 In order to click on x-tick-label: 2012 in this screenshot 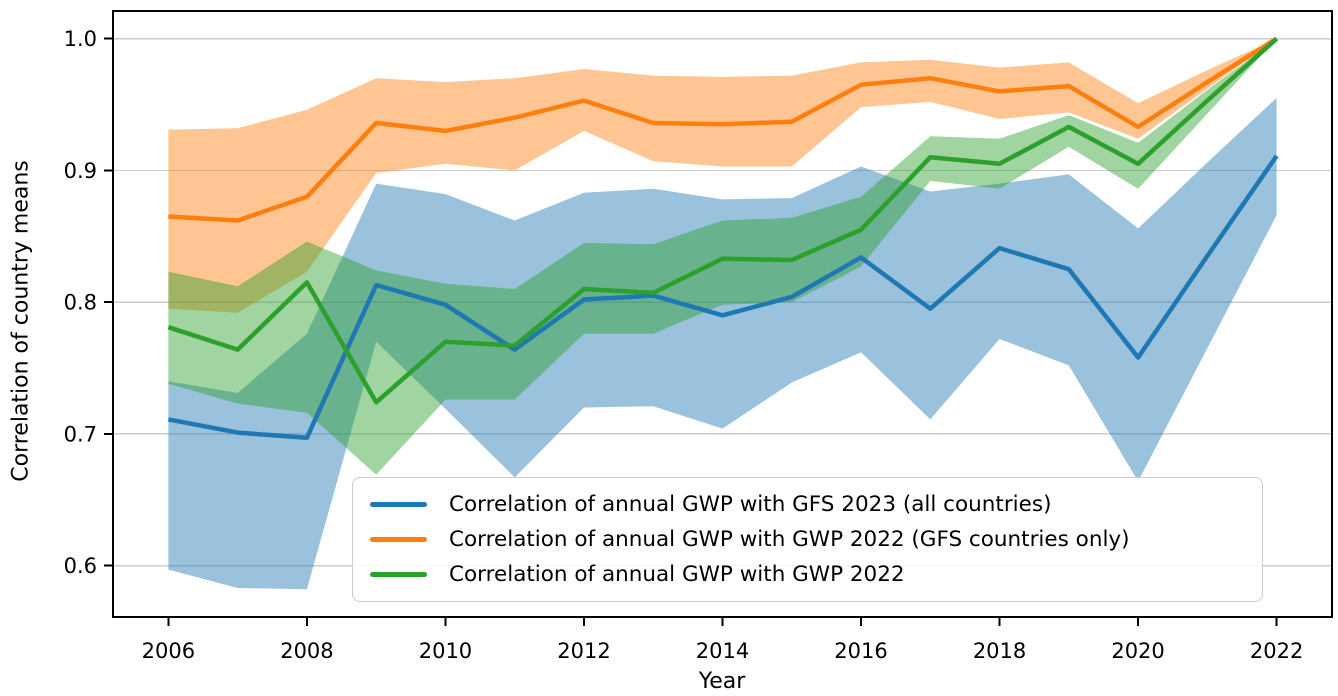, I will do `click(583, 651)`.